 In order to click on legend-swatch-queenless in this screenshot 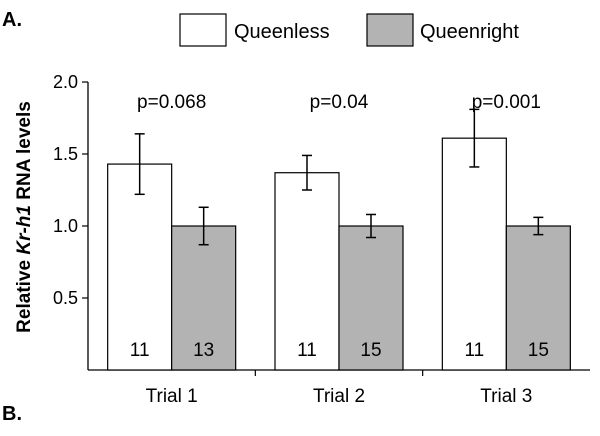, I will do `click(203, 30)`.